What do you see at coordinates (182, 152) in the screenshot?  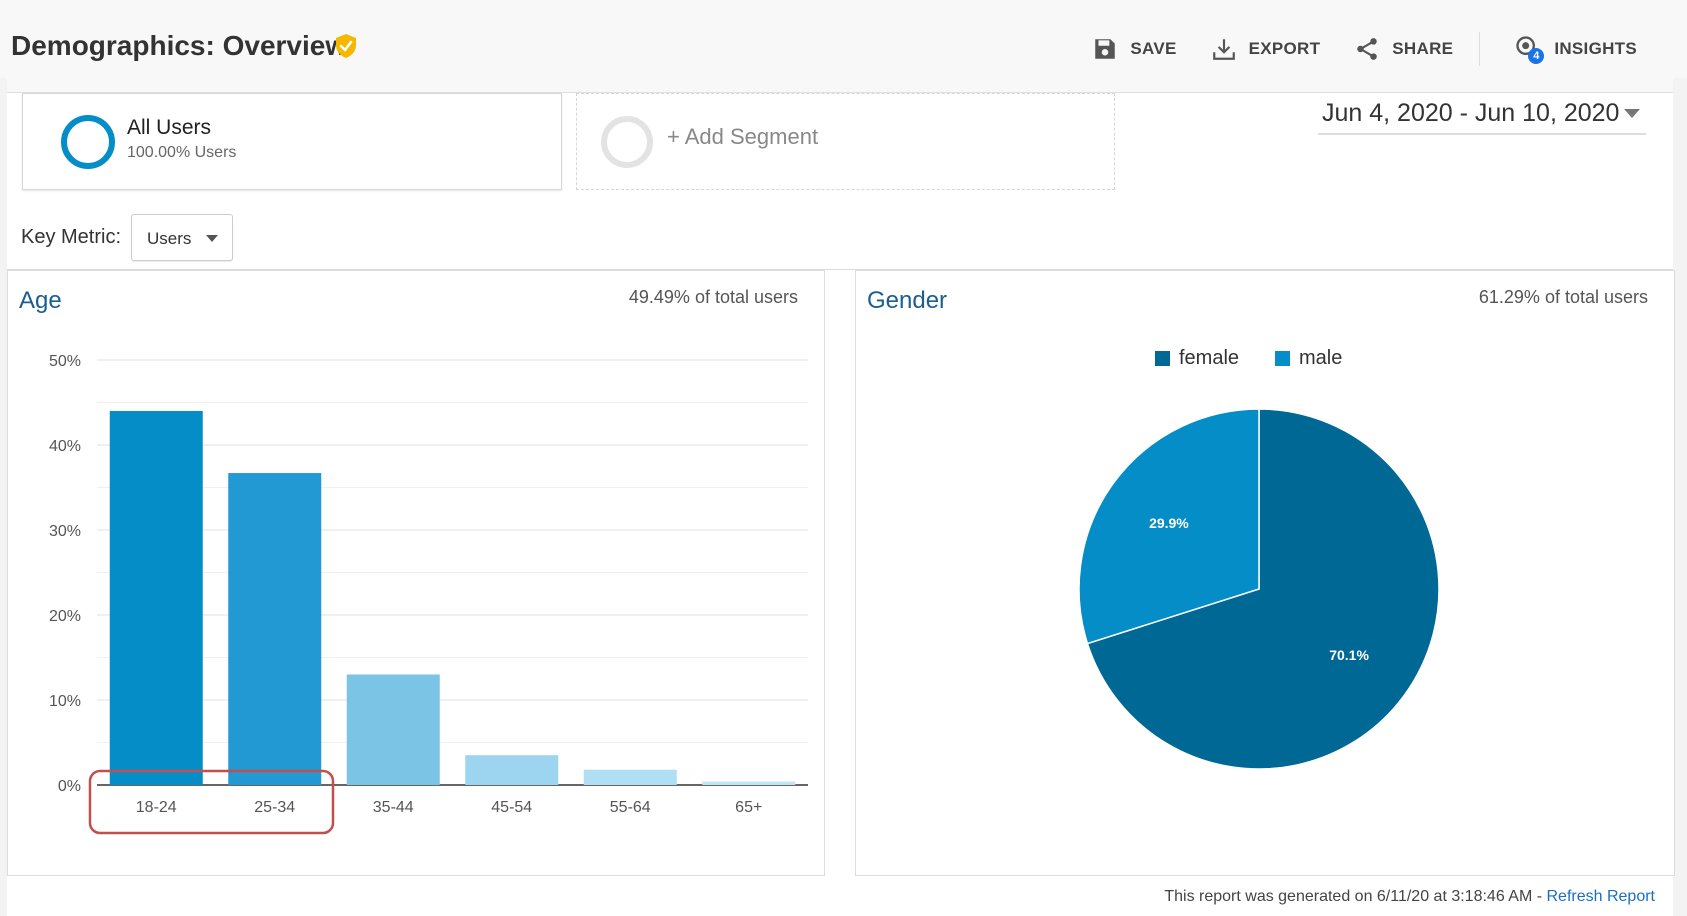 I see `segment-subtitle: 100.00% Users` at bounding box center [182, 152].